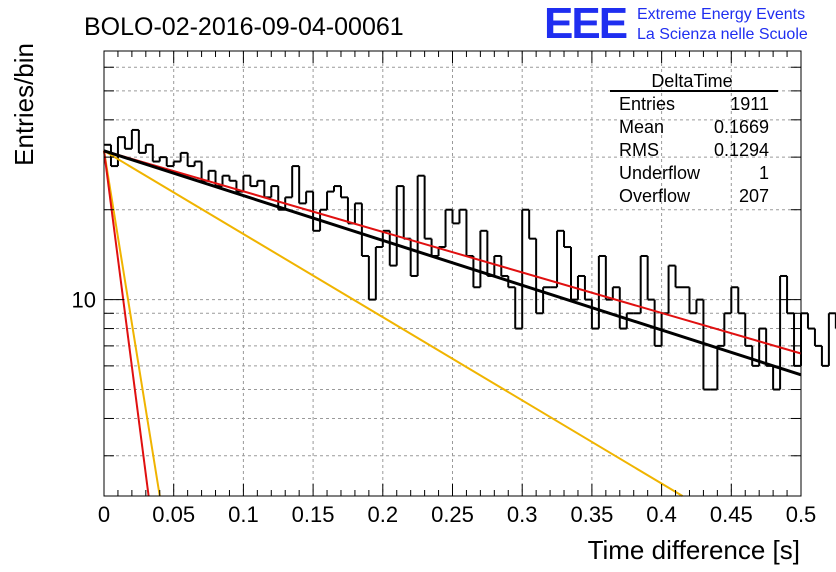 The height and width of the screenshot is (572, 836). I want to click on x-tick-label: 0.3, so click(522, 514).